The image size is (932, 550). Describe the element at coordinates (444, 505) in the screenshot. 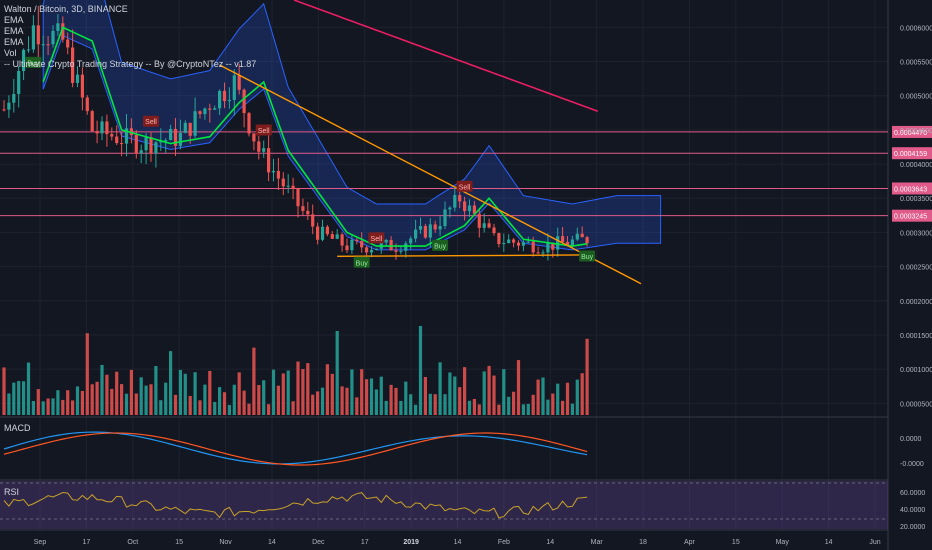

I see `rsi-band` at that location.